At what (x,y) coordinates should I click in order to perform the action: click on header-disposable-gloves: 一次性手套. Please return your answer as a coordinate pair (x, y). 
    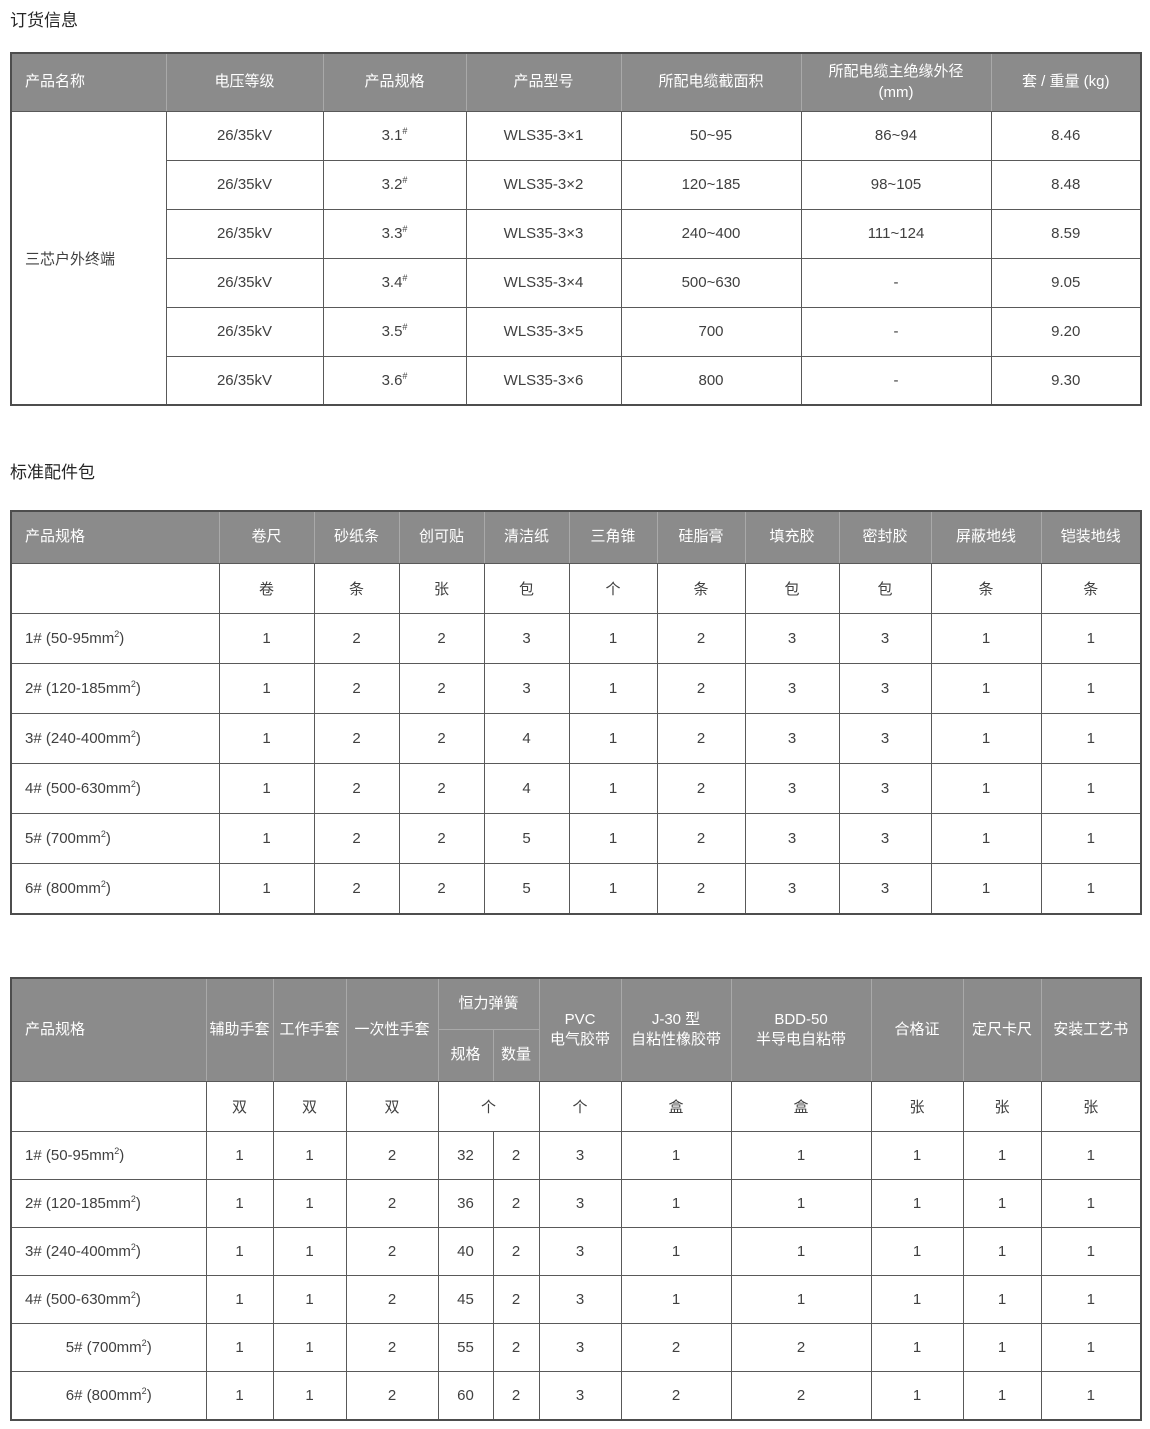
    Looking at the image, I should click on (392, 1029).